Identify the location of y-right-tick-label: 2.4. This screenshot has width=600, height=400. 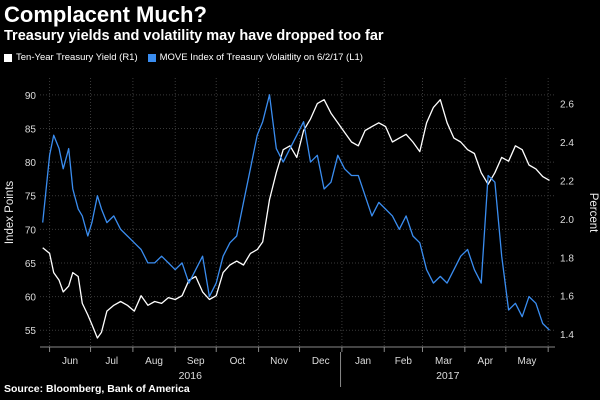
(567, 143).